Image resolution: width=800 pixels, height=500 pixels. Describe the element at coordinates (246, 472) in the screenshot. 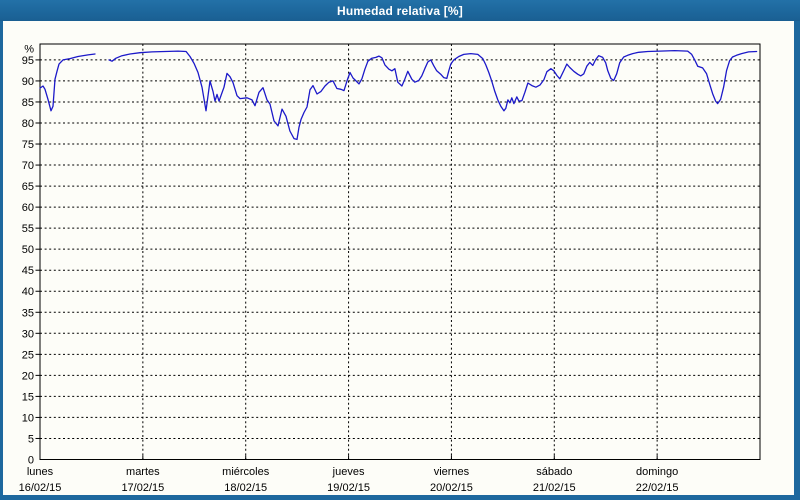

I see `day-label: miércoles` at that location.